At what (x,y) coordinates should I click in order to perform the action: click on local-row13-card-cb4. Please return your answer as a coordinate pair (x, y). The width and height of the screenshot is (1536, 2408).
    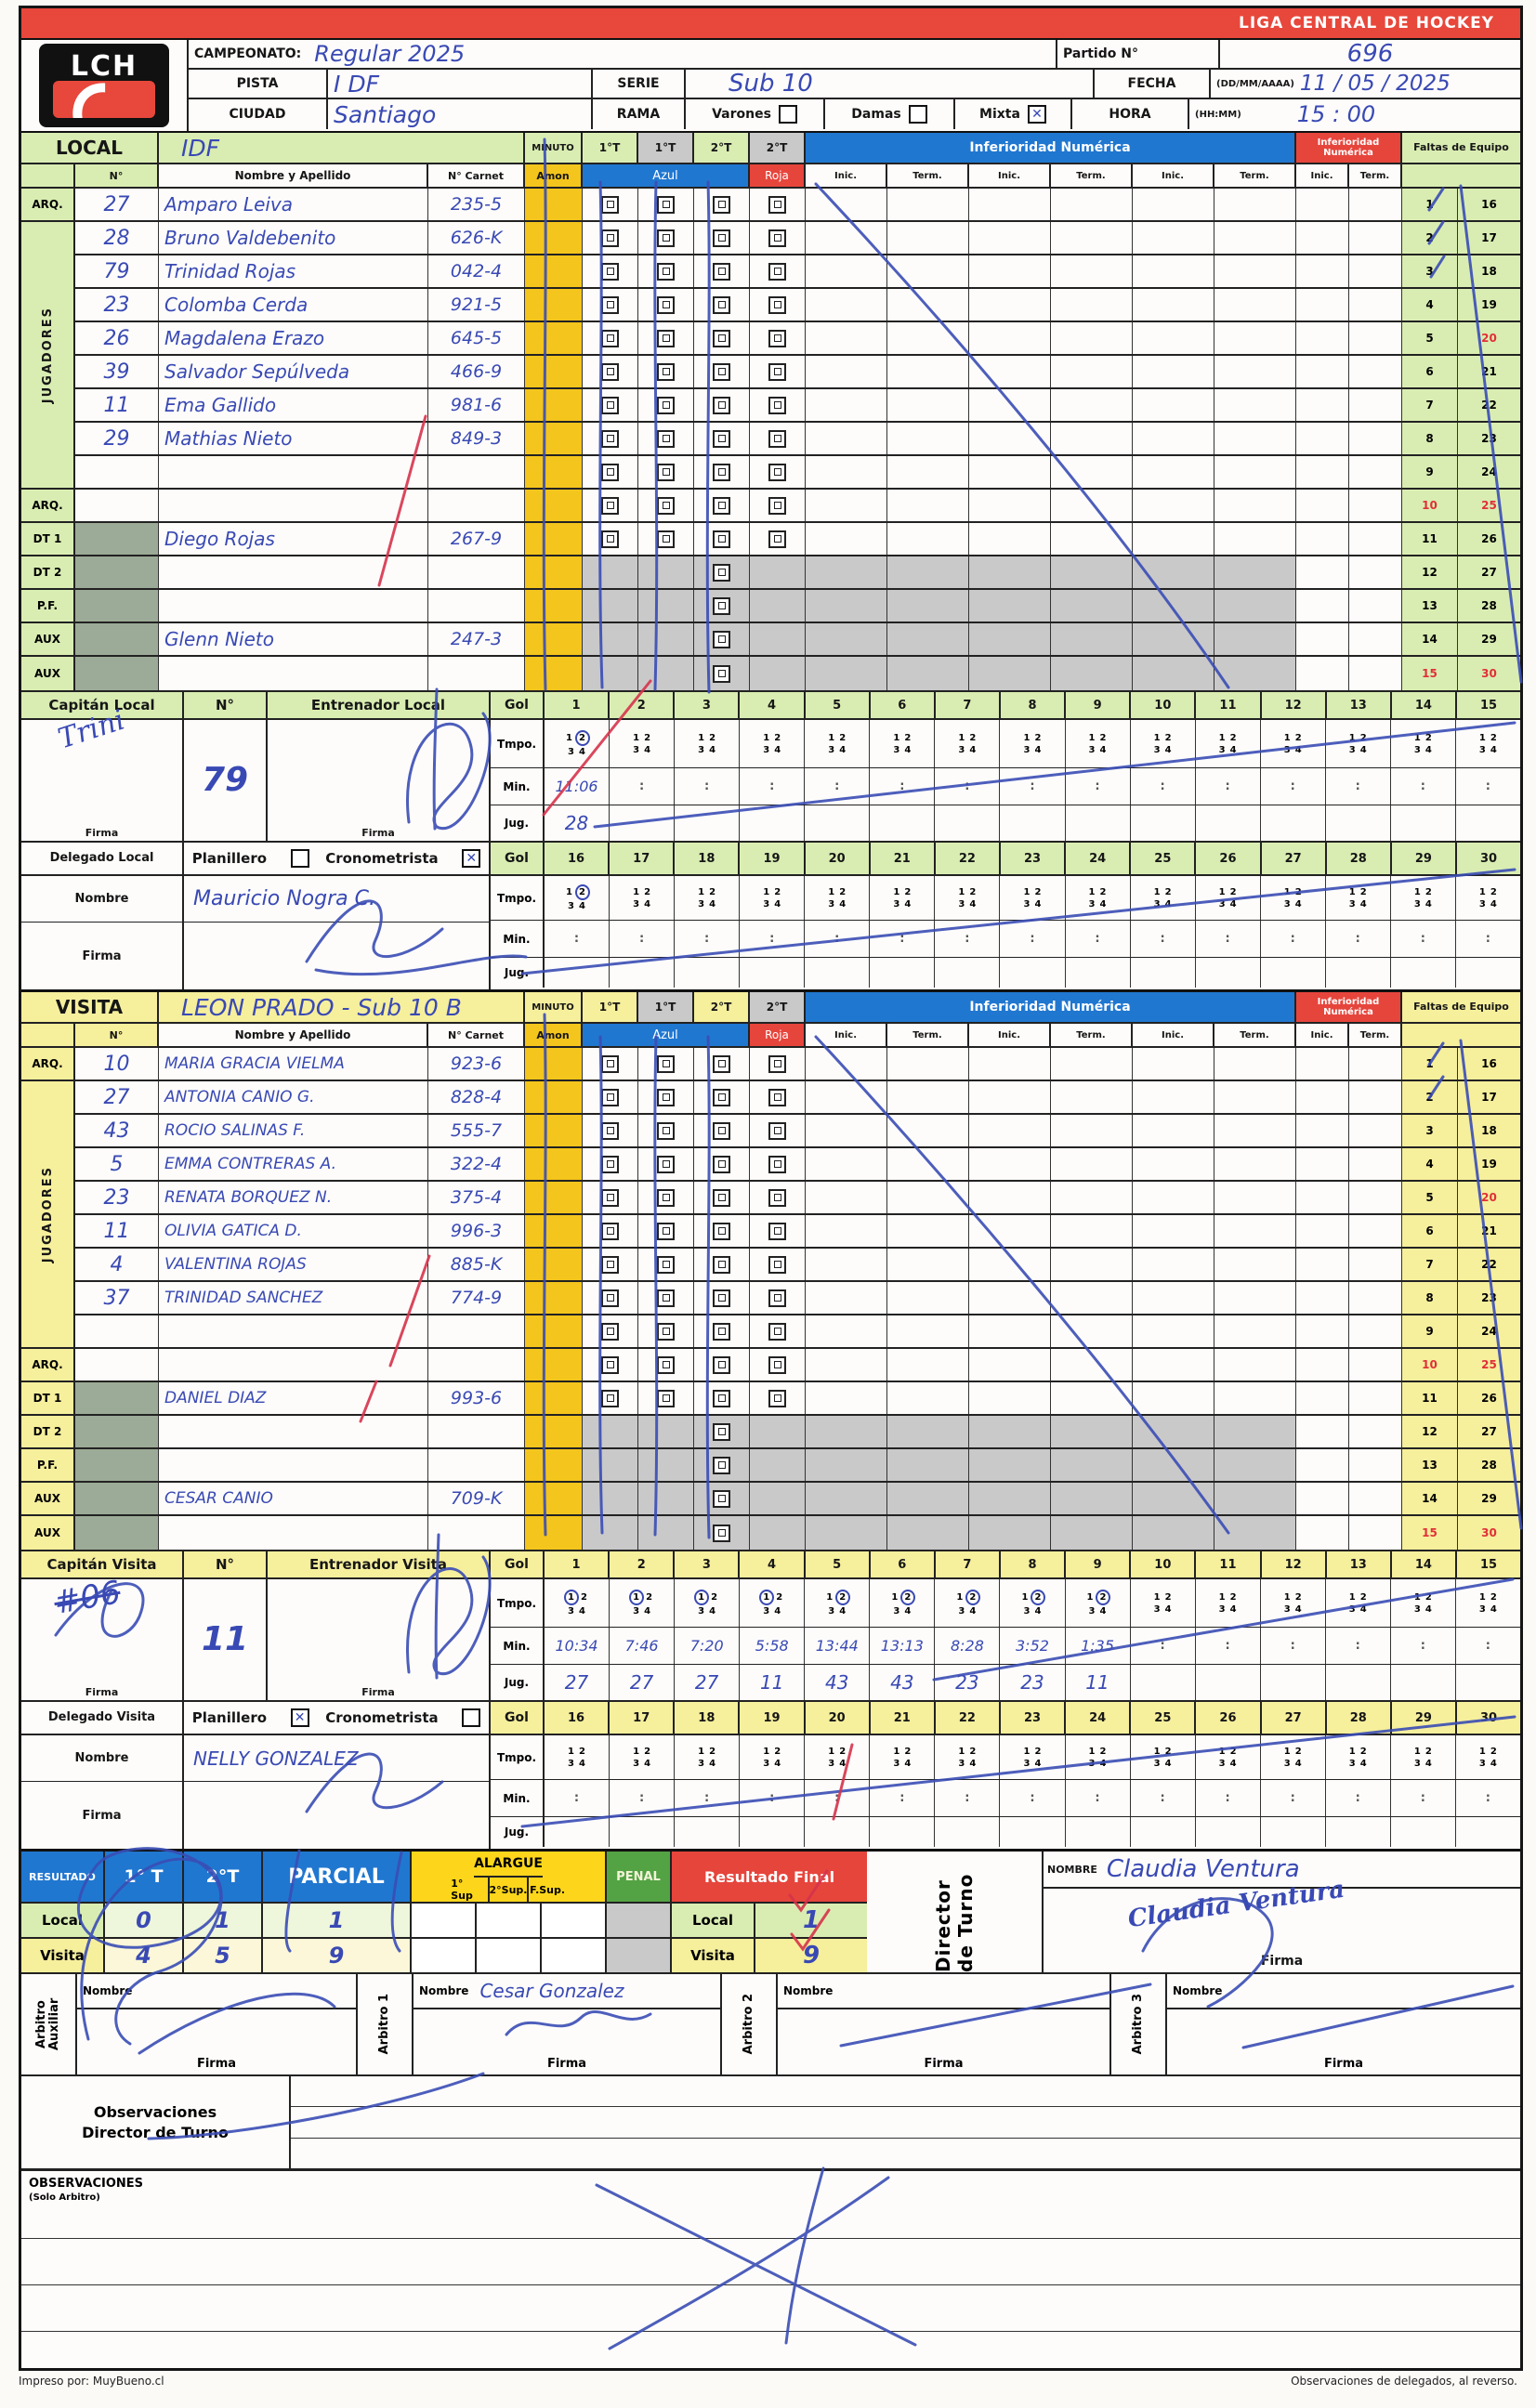
    Looking at the image, I should click on (778, 606).